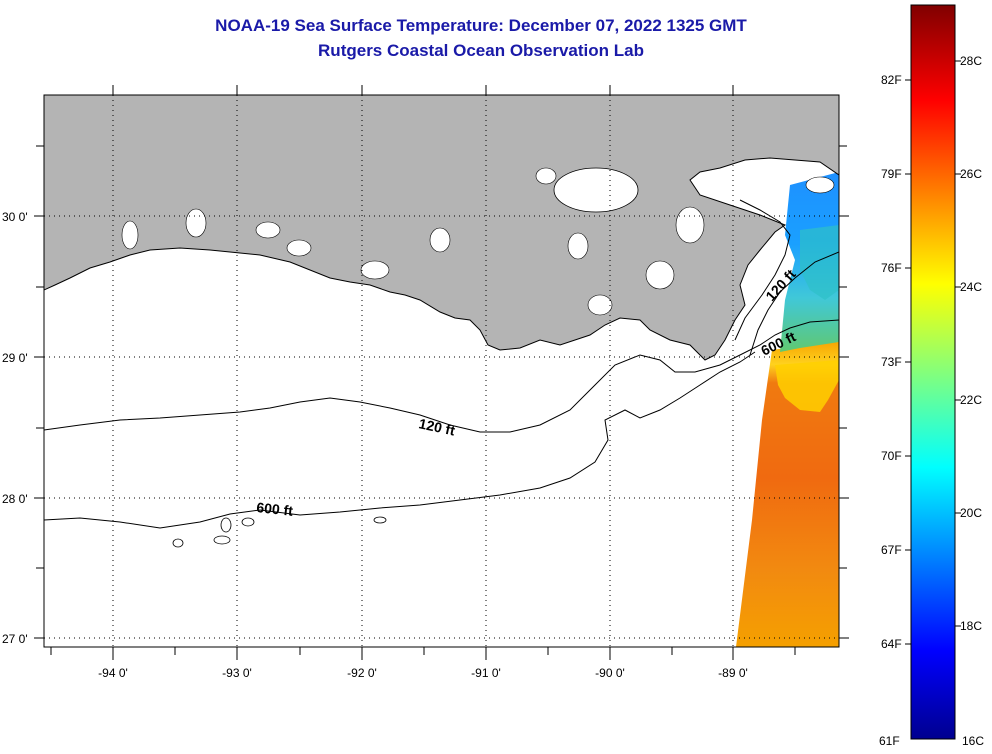 The height and width of the screenshot is (754, 992). I want to click on cb-f-82: 82F, so click(891, 80).